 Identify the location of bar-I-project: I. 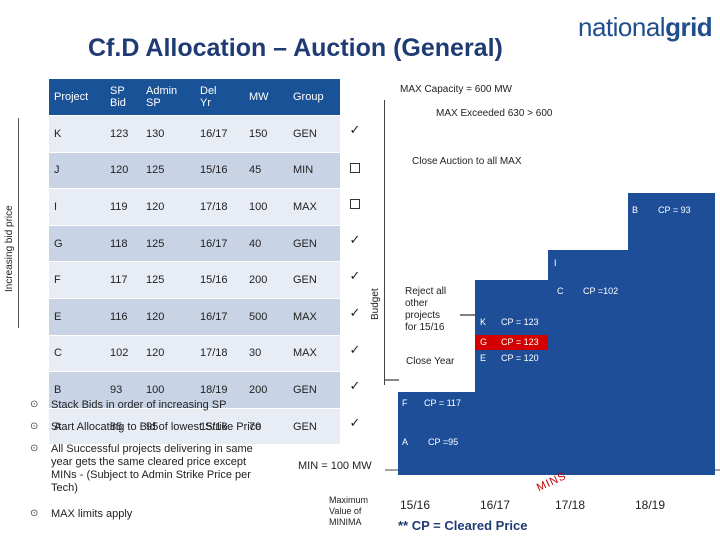
(555, 263).